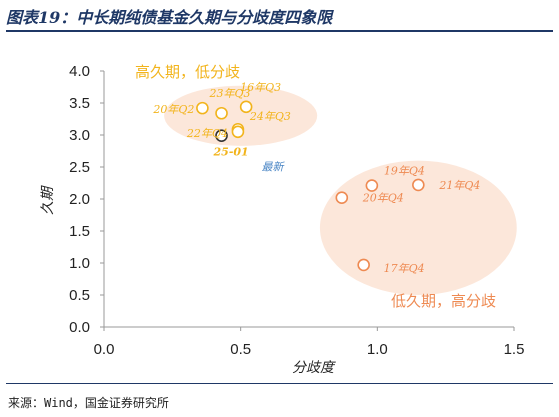  Describe the element at coordinates (79, 231) in the screenshot. I see `y-tick-label: 1.5` at that location.